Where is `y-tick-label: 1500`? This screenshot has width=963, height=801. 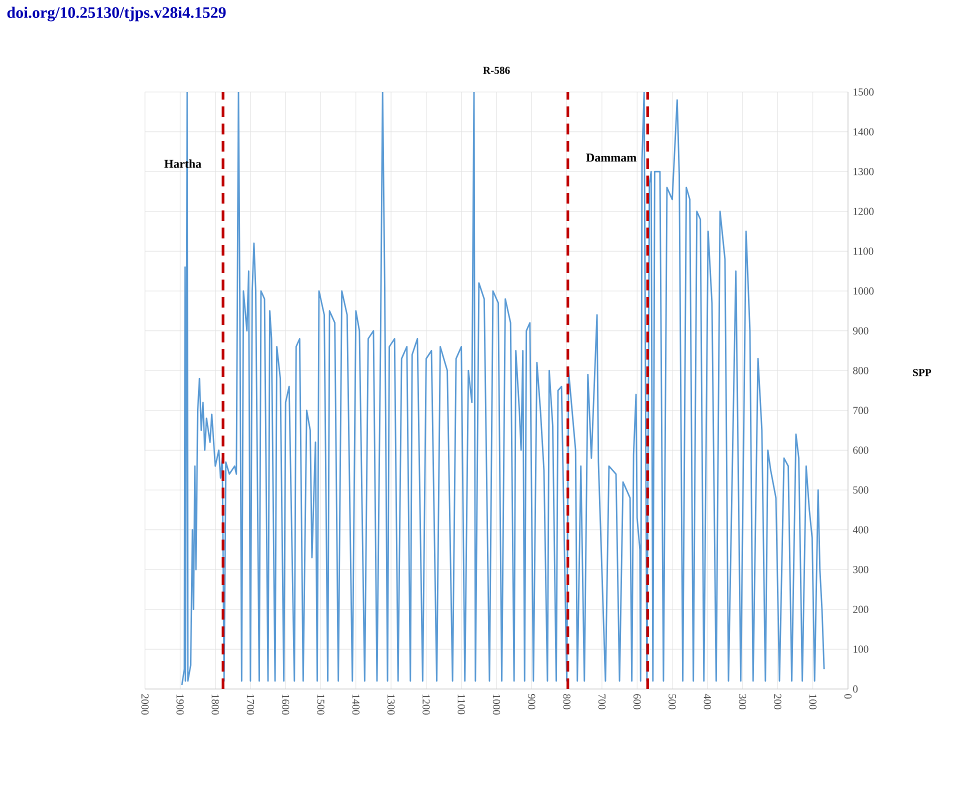 y-tick-label: 1500 is located at coordinates (864, 92).